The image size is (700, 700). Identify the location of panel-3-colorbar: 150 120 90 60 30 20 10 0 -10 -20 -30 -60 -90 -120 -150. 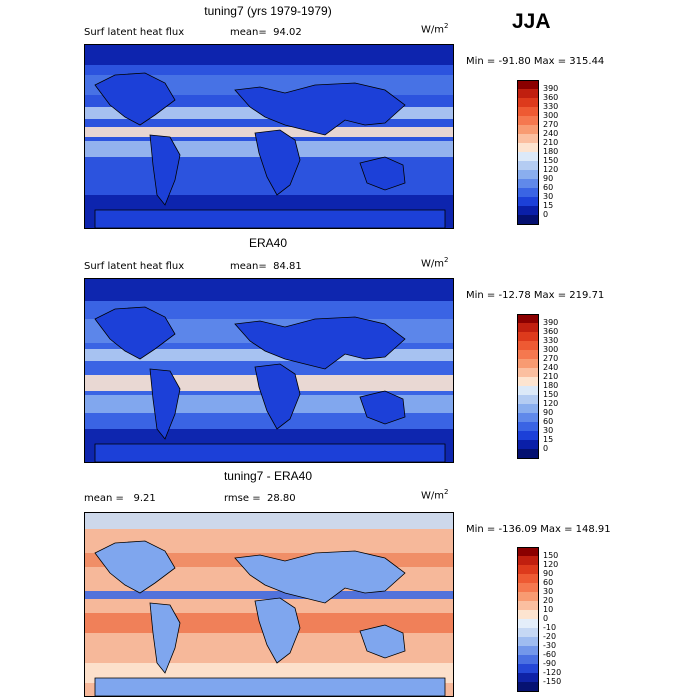
(547, 619).